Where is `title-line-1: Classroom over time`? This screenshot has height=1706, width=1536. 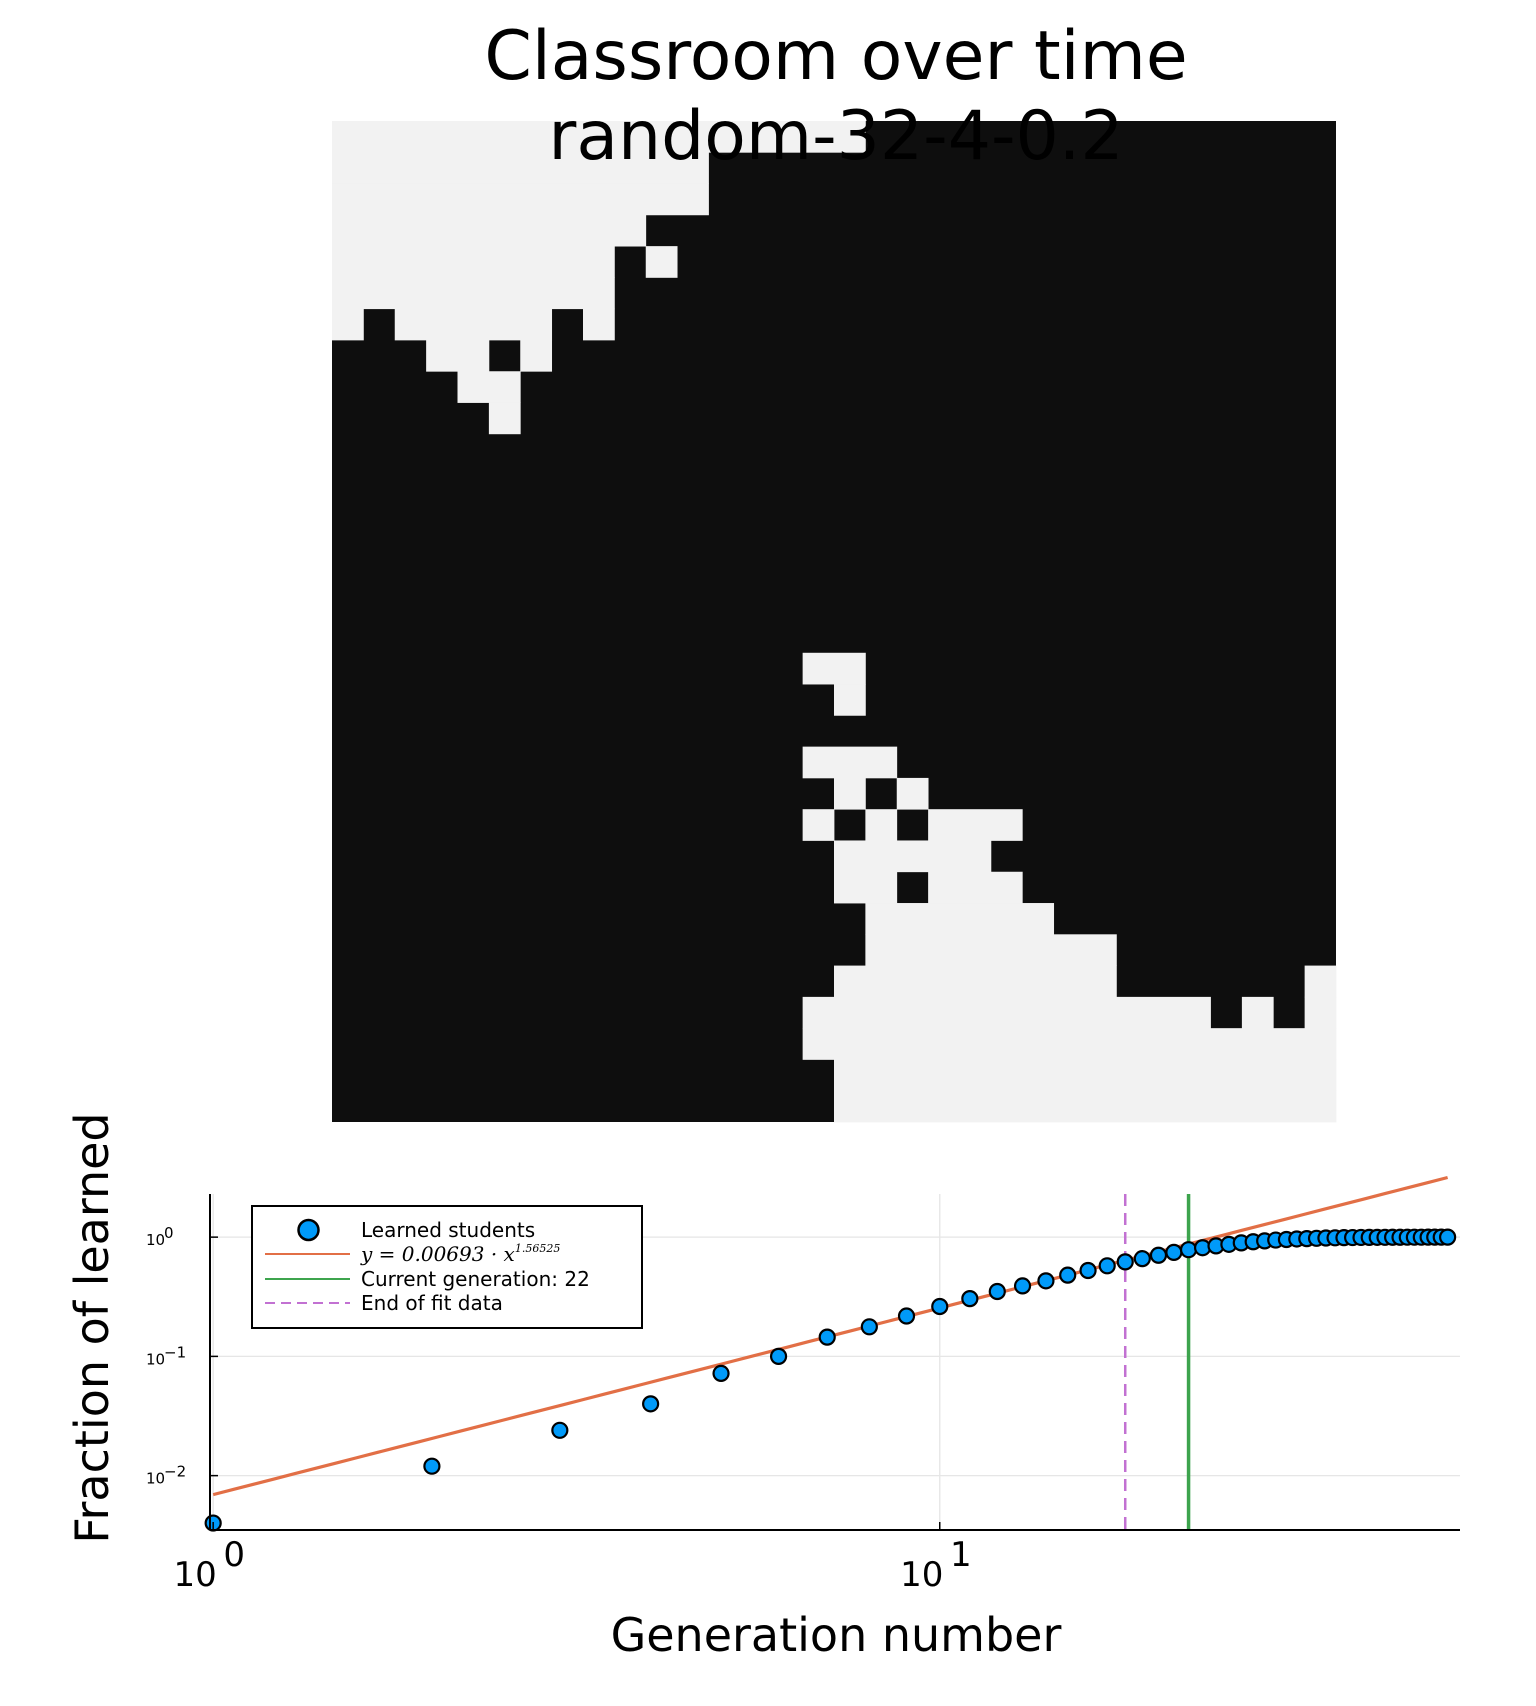
title-line-1: Classroom over time is located at coordinates (835, 56).